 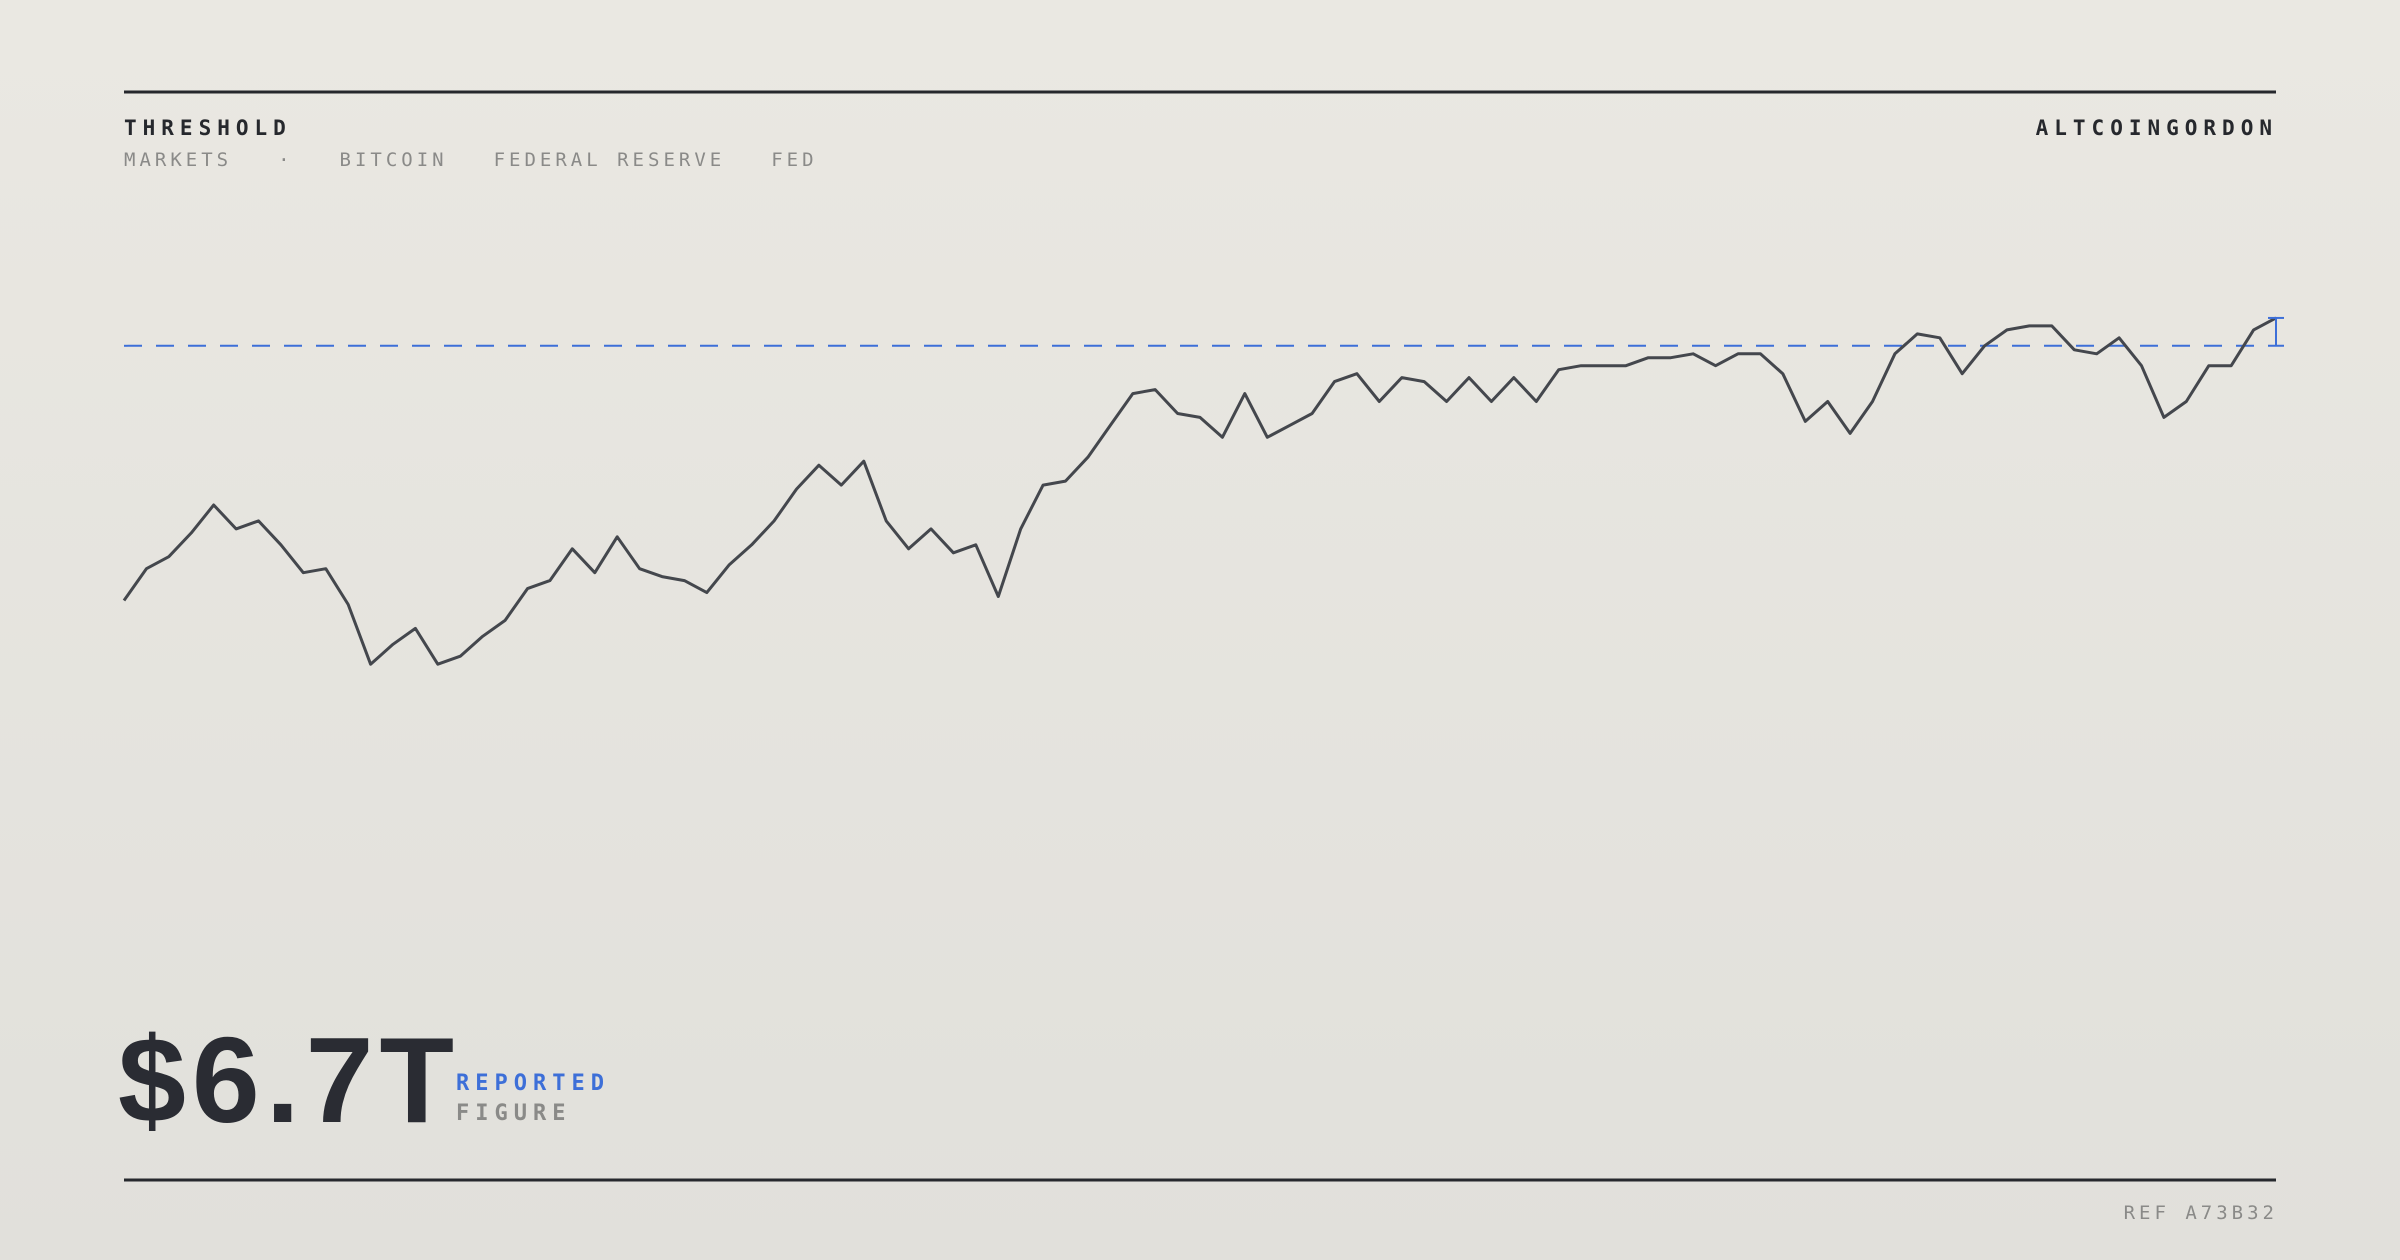 What do you see at coordinates (513, 1113) in the screenshot?
I see `figure-sublabel: FIGURE` at bounding box center [513, 1113].